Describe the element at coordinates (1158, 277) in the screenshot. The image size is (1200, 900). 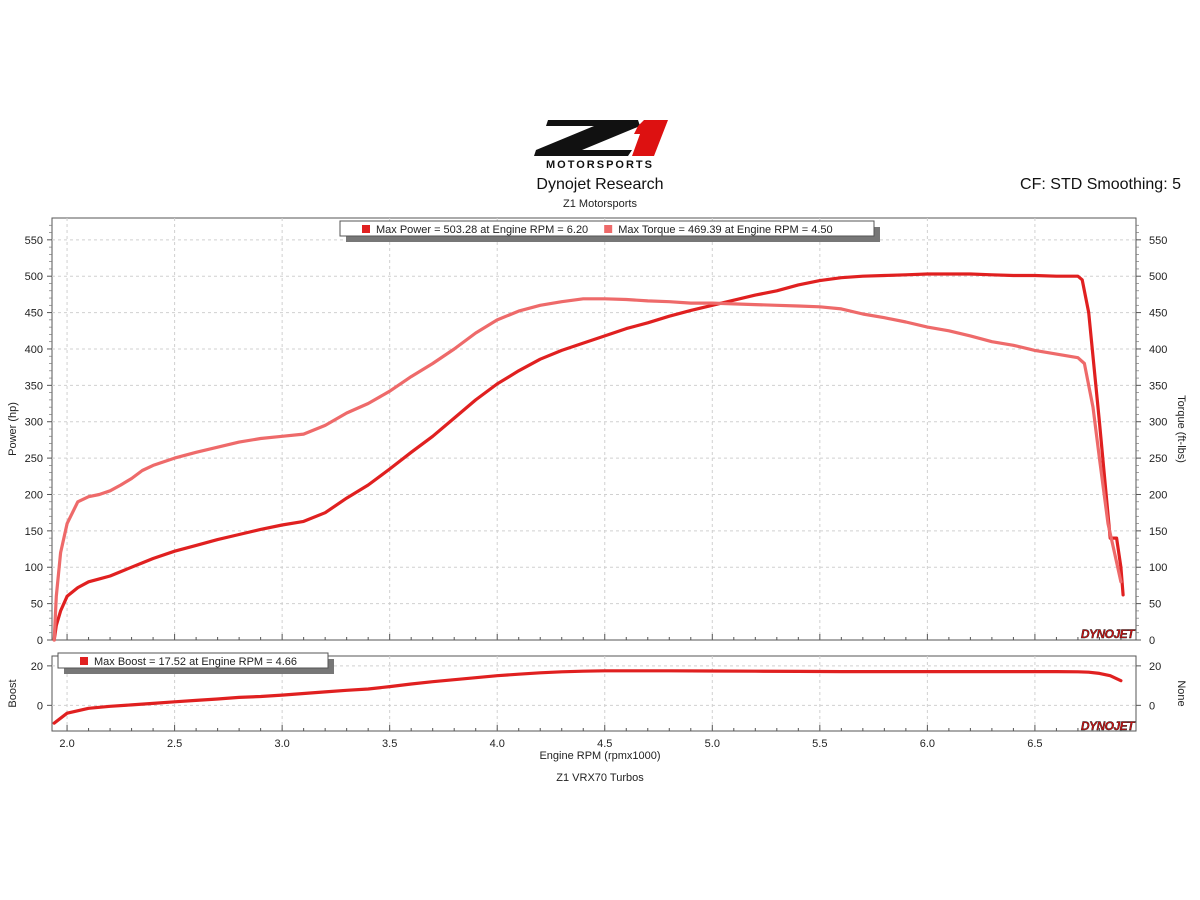
I see `power-torque-y-tick-label-right: 500` at that location.